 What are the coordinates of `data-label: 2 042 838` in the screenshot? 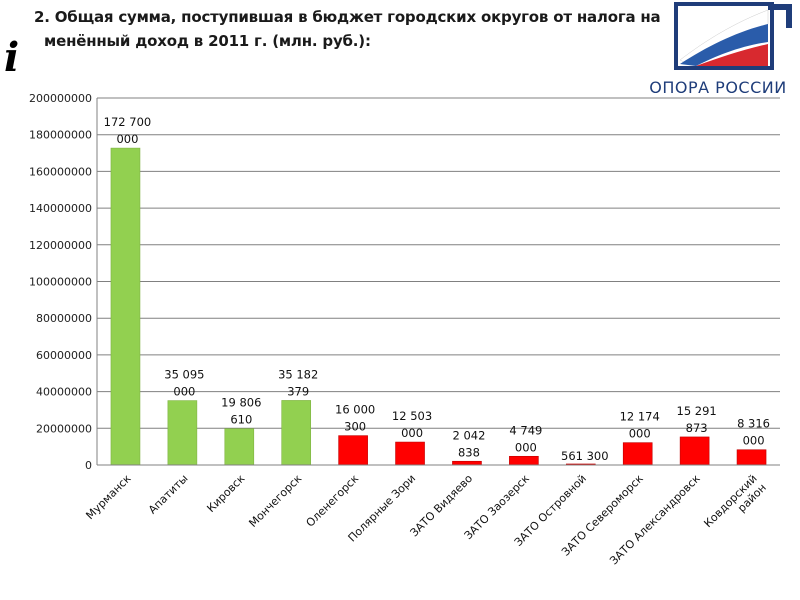 It's located at (468, 443).